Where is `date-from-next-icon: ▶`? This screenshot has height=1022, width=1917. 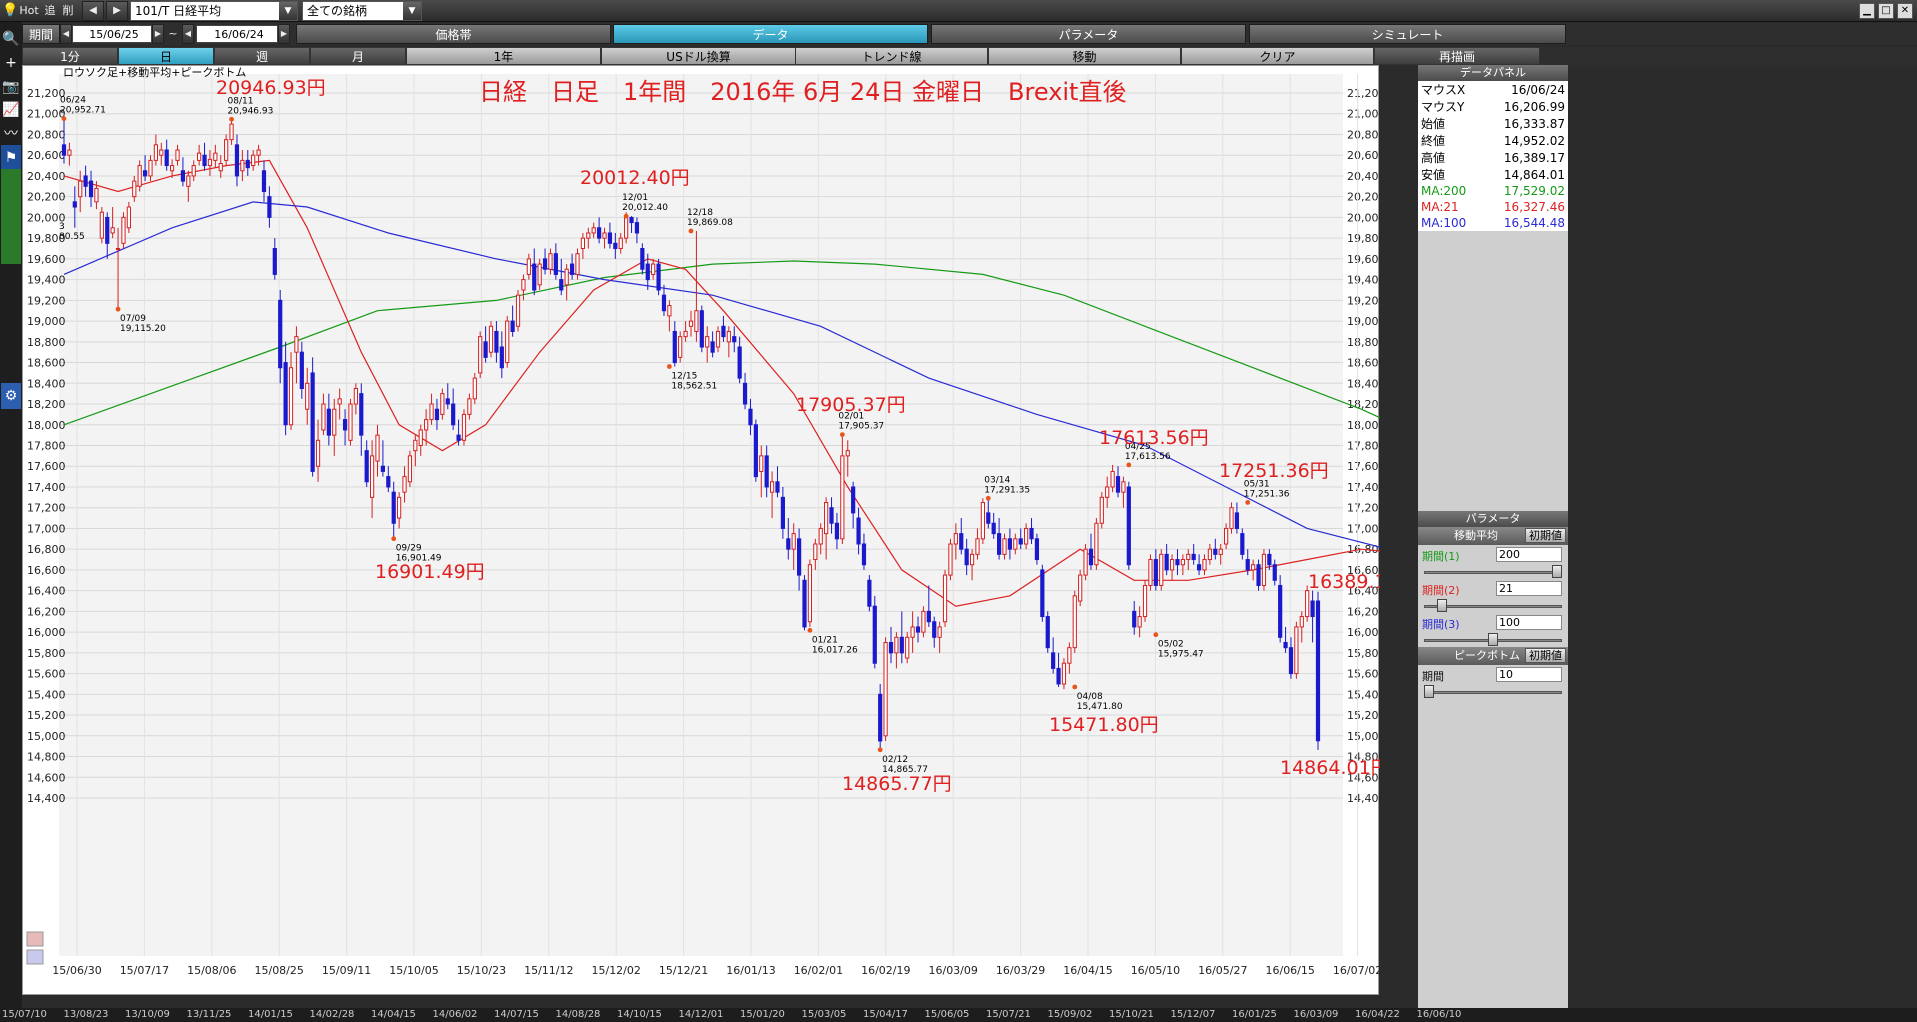
date-from-next-icon: ▶ is located at coordinates (158, 34).